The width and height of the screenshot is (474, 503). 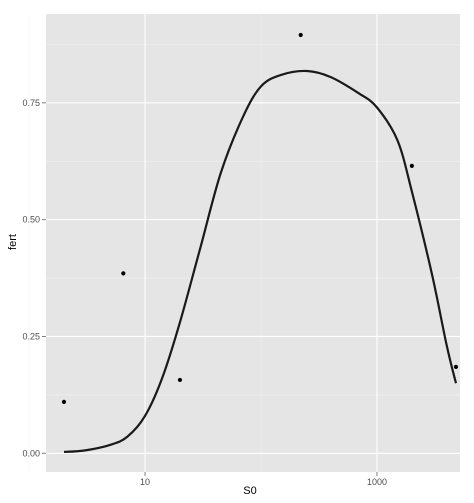 I want to click on x-tick-label: 1000, so click(x=377, y=482).